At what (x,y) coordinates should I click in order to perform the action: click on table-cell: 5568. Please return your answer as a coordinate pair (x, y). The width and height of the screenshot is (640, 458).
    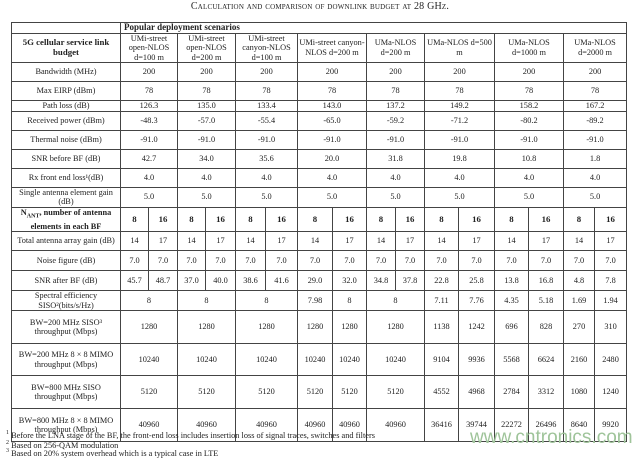
    Looking at the image, I should click on (511, 360).